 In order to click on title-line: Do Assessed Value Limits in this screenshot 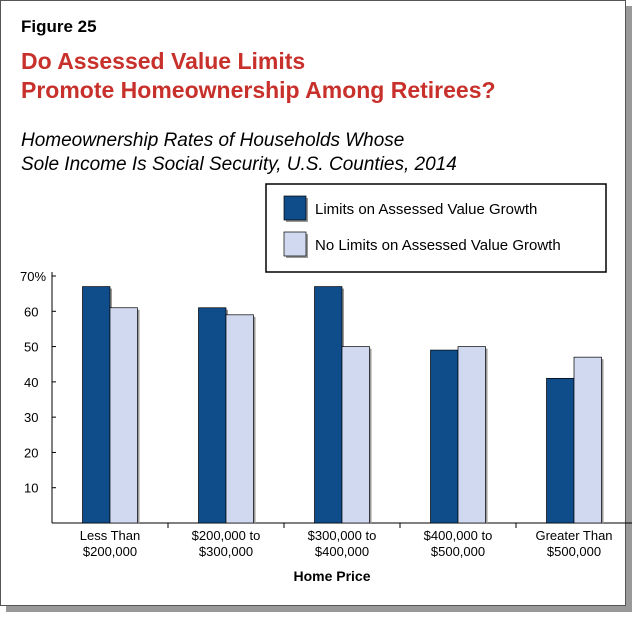, I will do `click(163, 61)`.